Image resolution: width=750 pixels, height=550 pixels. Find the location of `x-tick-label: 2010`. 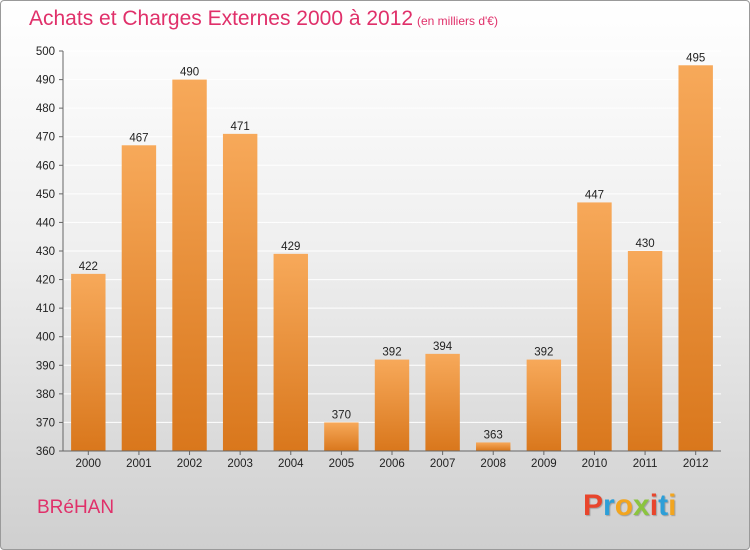

x-tick-label: 2010 is located at coordinates (595, 464).